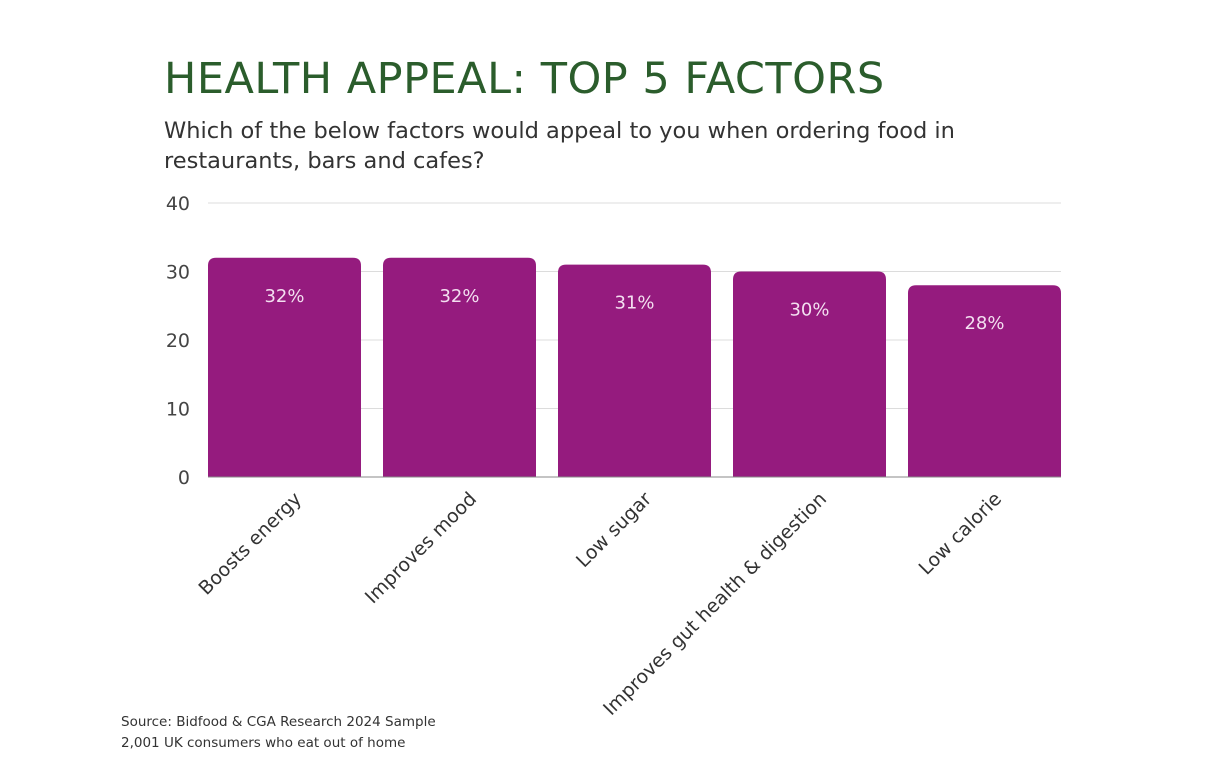  Describe the element at coordinates (263, 743) in the screenshot. I see `source-line-2: 2,001 UK consumers who eat out of home` at that location.